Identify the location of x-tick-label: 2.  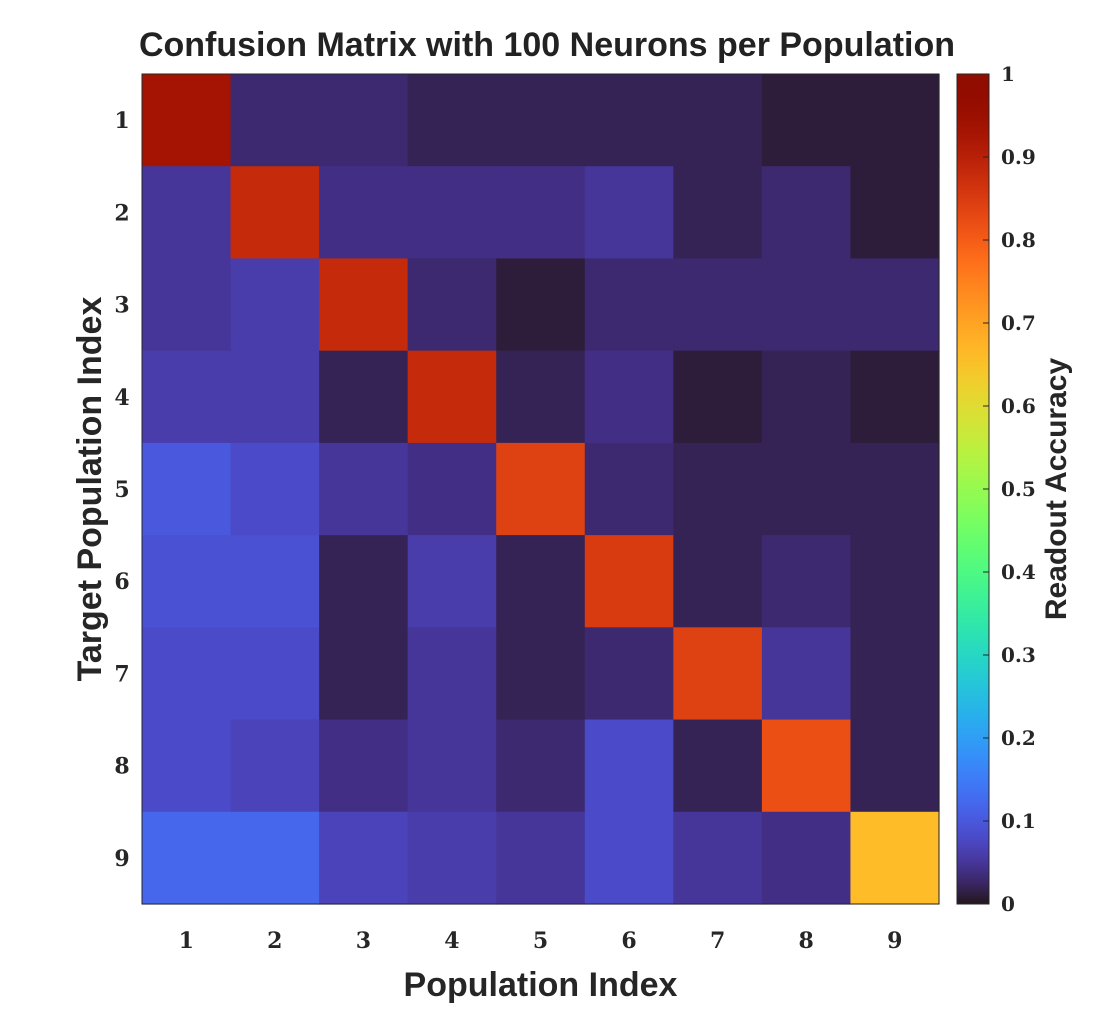
(274, 941).